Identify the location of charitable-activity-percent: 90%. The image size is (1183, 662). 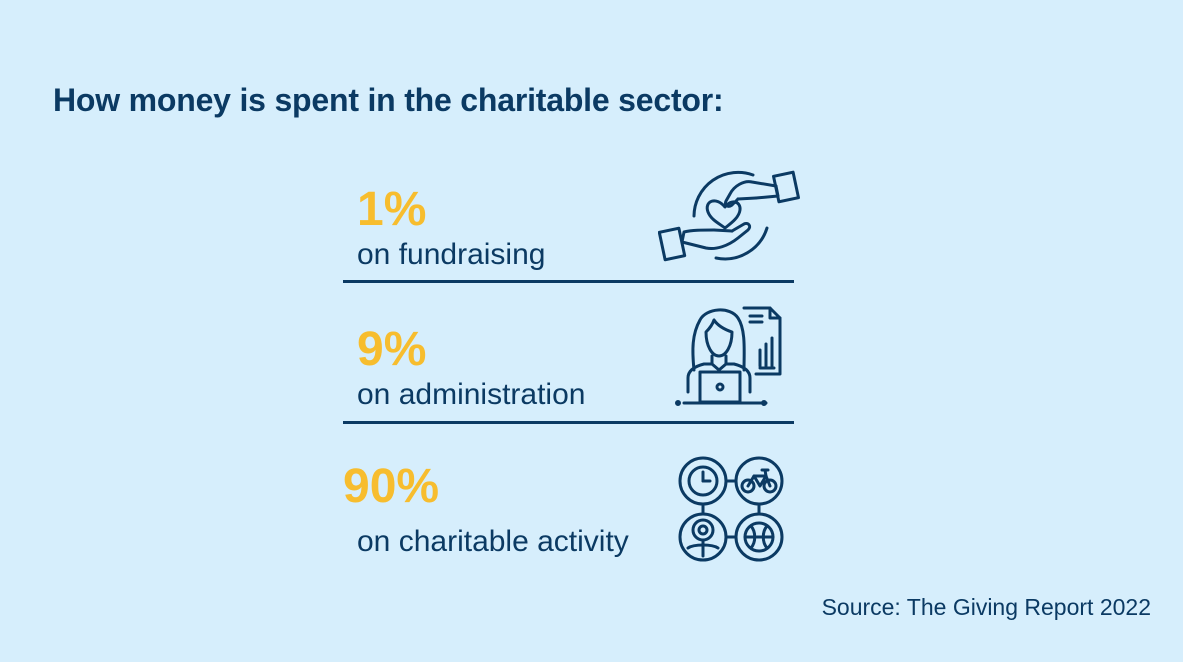
(391, 486).